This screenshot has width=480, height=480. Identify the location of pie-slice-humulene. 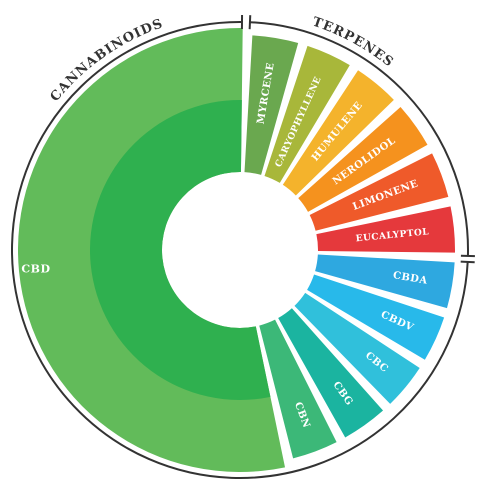
(338, 133).